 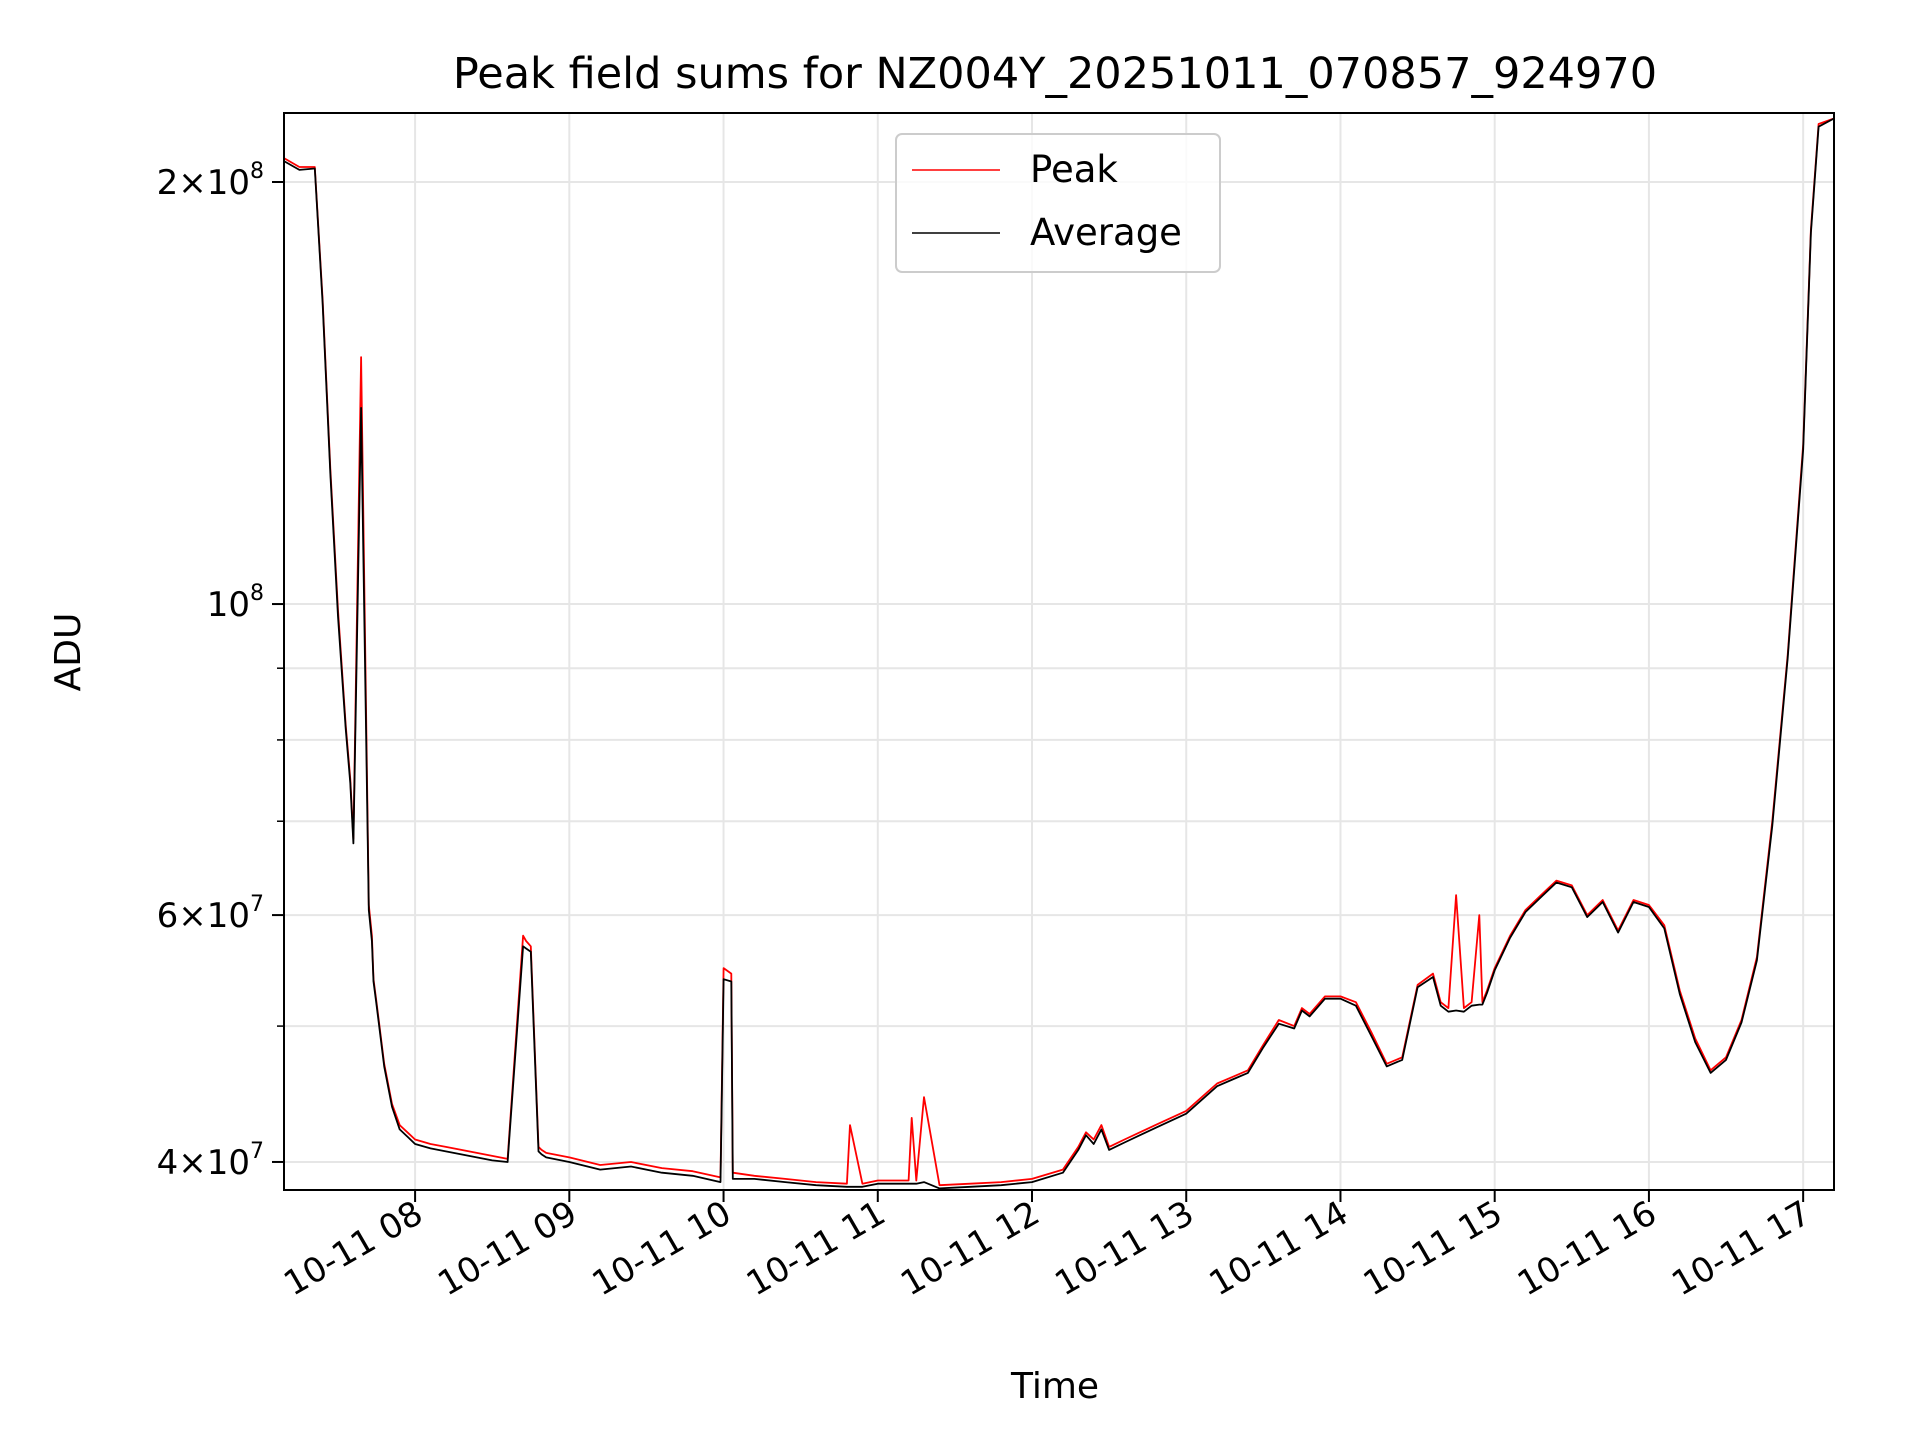 I want to click on legend-label-peak: Peak, so click(x=1074, y=169).